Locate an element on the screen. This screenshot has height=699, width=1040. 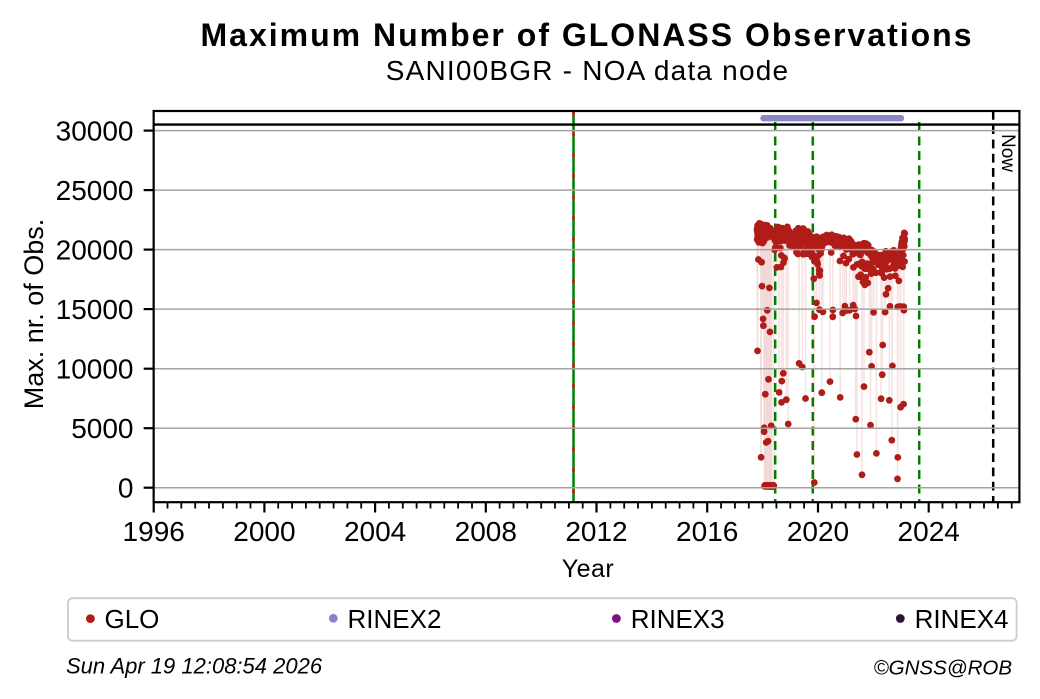
svg-text: Sun Apr 19 12:08:54 2026 is located at coordinates (194, 666).